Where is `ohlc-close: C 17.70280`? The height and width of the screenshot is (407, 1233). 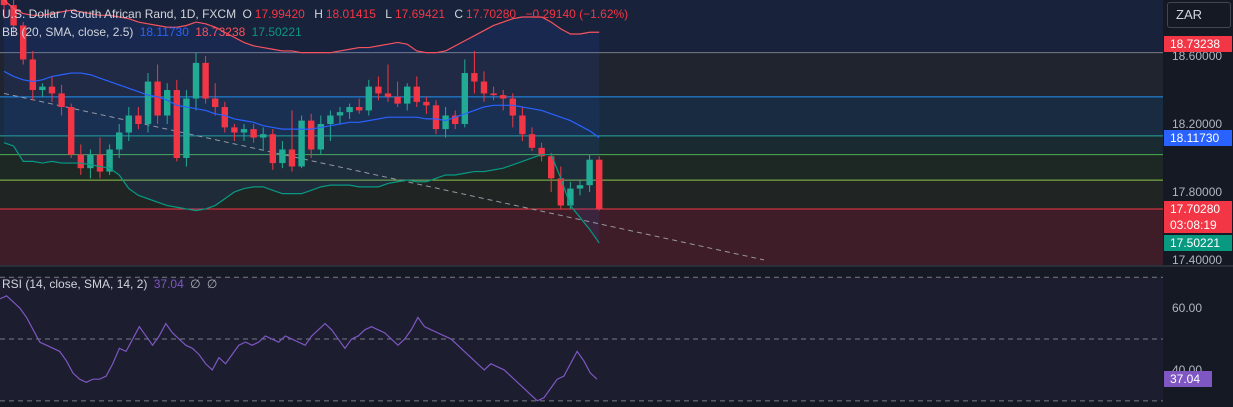 ohlc-close: C 17.70280 is located at coordinates (485, 14).